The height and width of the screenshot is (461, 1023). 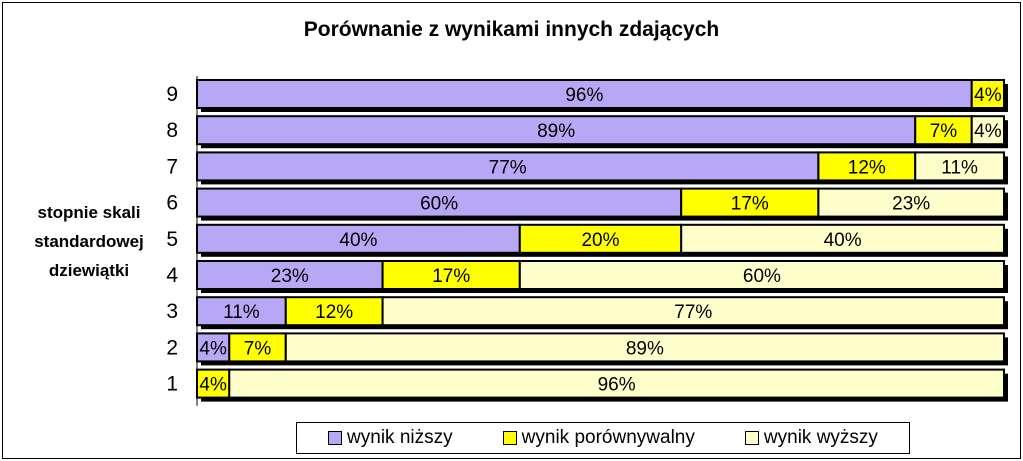 I want to click on y-tick-label: 7, so click(x=172, y=166).